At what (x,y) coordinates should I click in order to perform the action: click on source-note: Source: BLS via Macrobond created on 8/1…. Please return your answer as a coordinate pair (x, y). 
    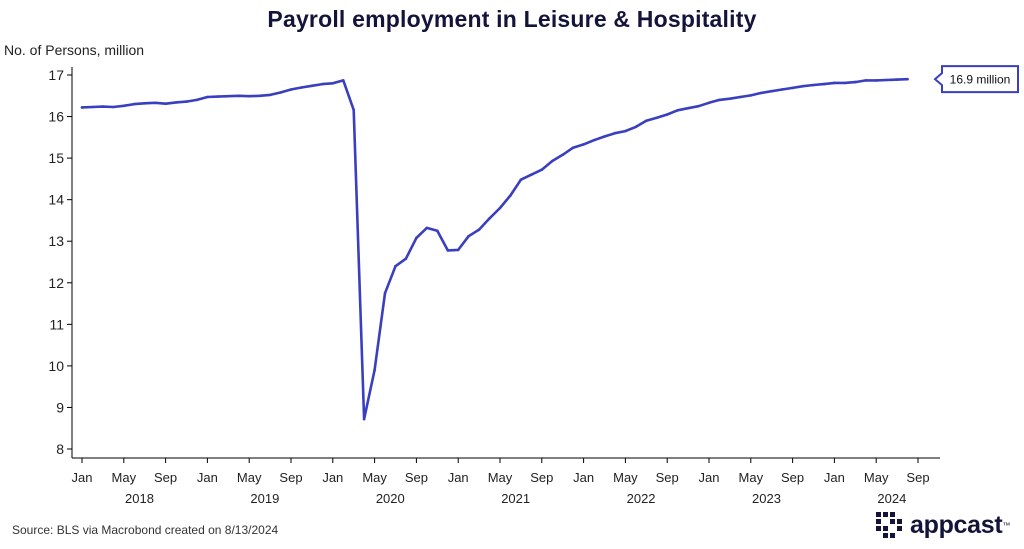
    Looking at the image, I should click on (145, 530).